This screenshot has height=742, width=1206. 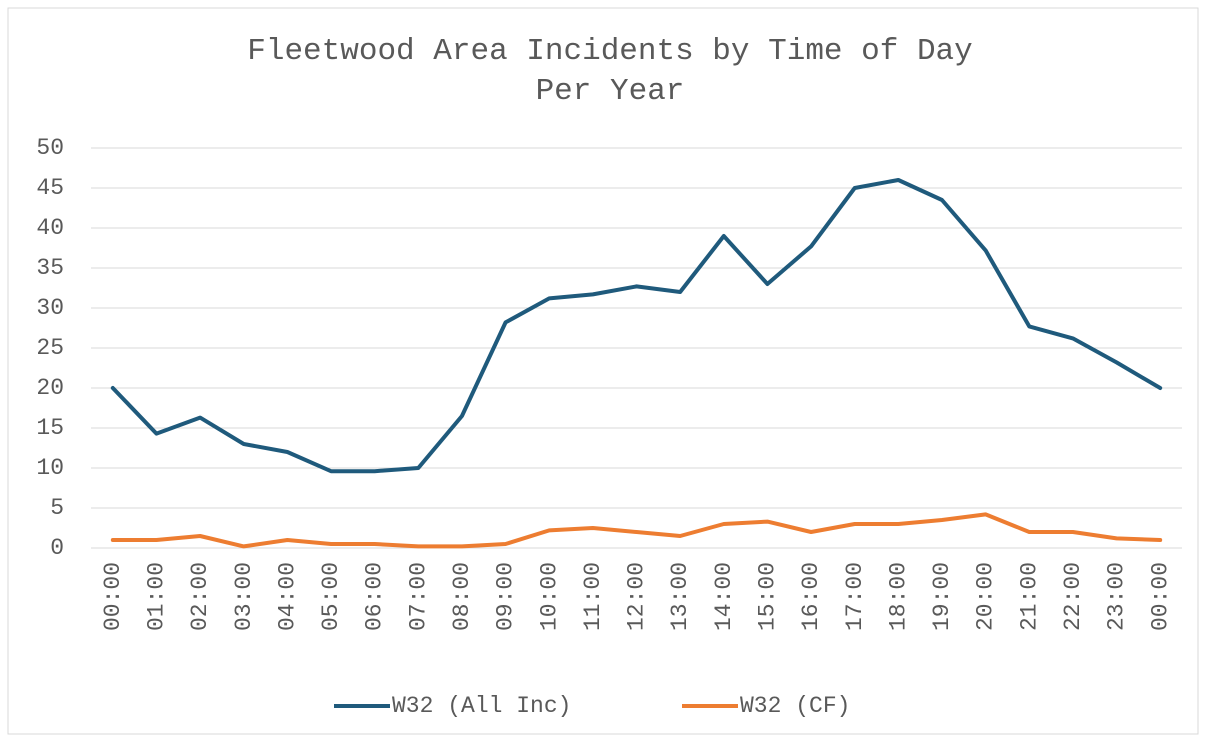 I want to click on y-tick-label: 15, so click(x=50, y=428).